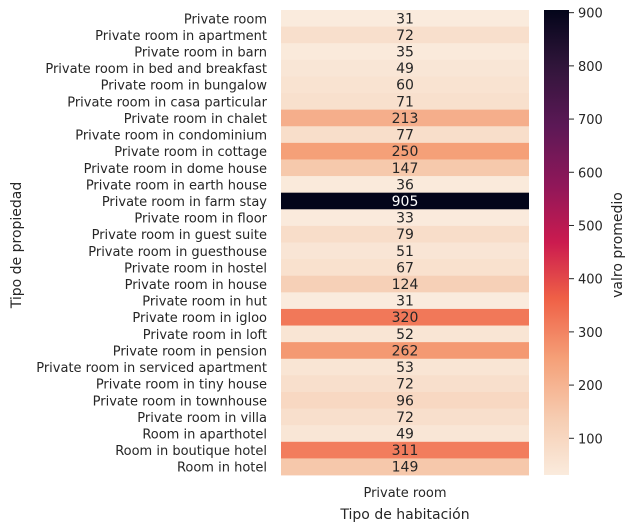 This screenshot has height=532, width=636. Describe the element at coordinates (17, 246) in the screenshot. I see `y-axis-label: Tipo de propiedad` at that location.